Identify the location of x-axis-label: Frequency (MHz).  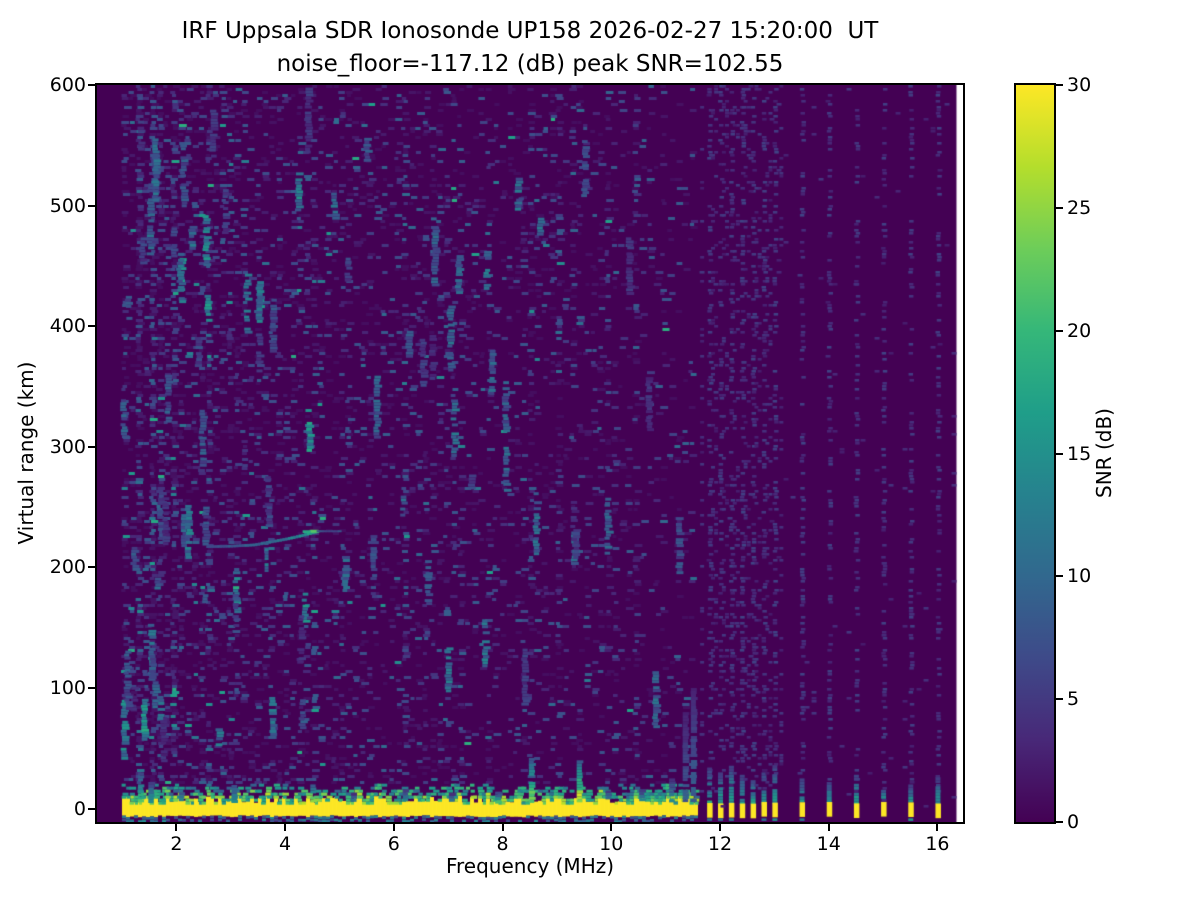
(530, 866).